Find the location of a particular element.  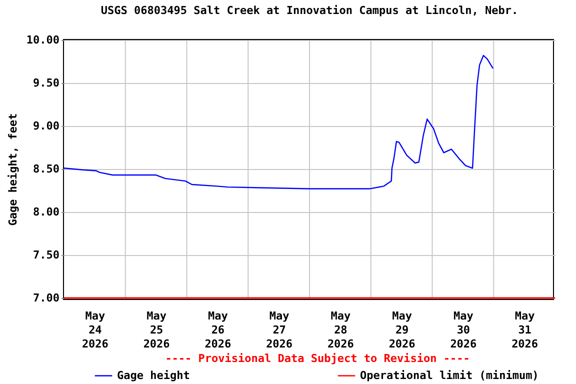

y-tick-label: 8.50 is located at coordinates (46, 169).